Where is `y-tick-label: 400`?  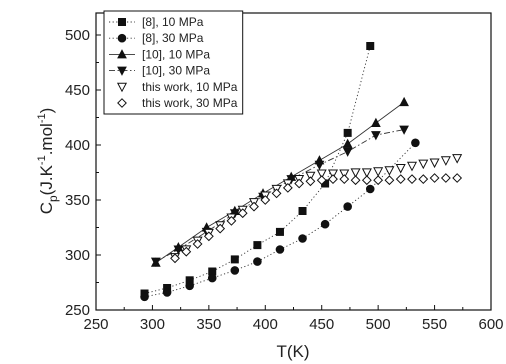
y-tick-label: 400 is located at coordinates (77, 145).